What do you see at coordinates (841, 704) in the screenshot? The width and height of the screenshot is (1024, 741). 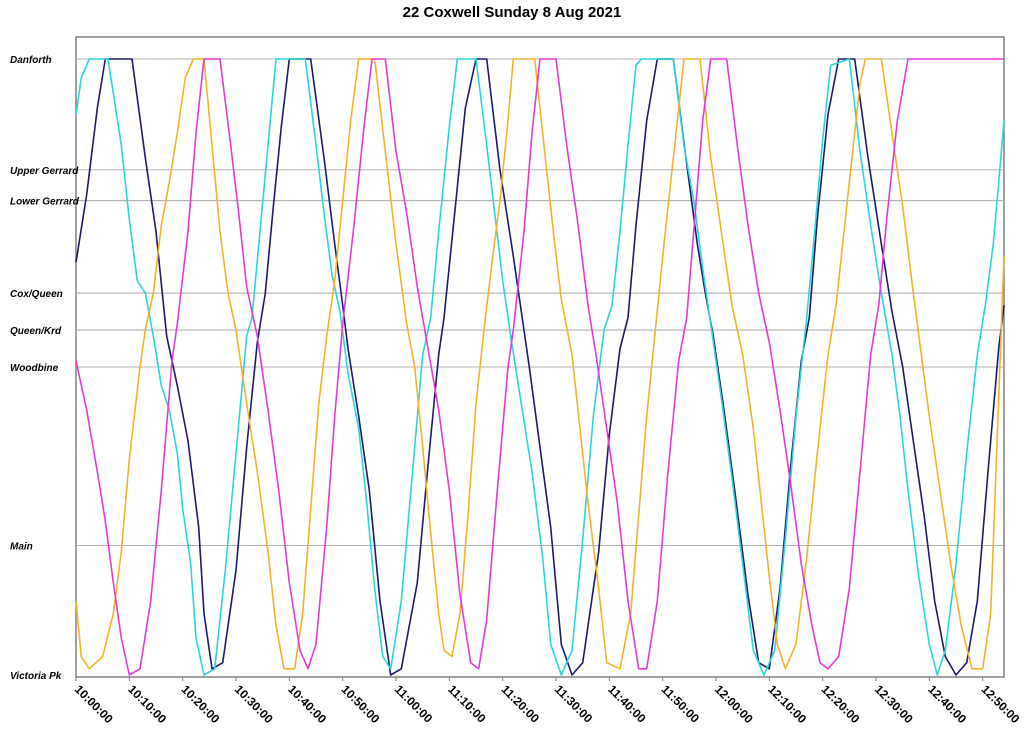 I see `x-tick-label: 12:20:00` at bounding box center [841, 704].